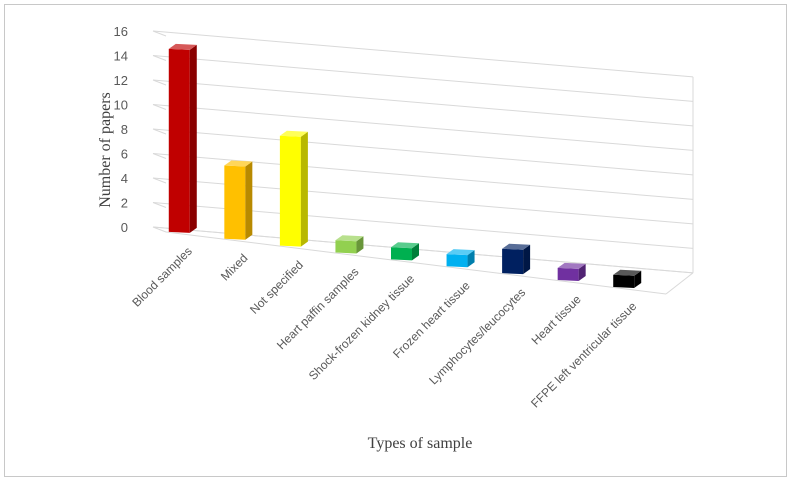 This screenshot has height=483, width=792. I want to click on y-tick-label: 10, so click(121, 105).